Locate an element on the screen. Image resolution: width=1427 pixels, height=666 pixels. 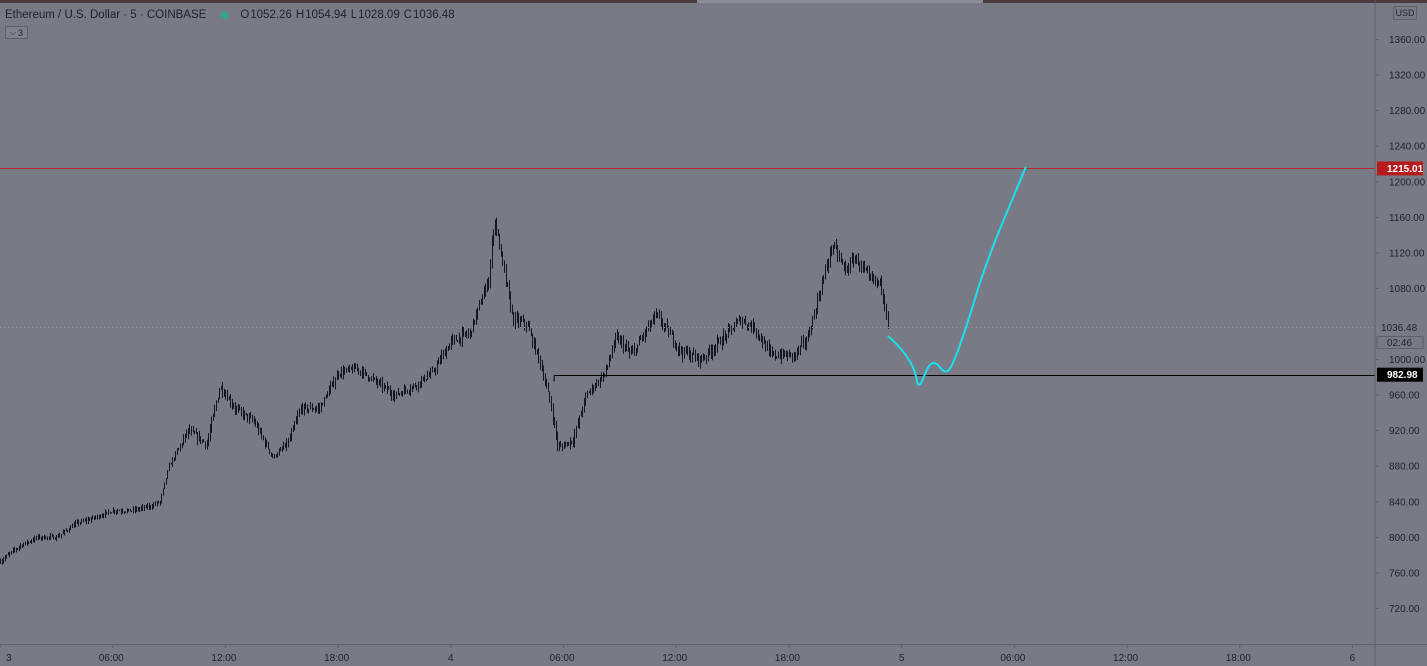
time-tick-label: 6 is located at coordinates (1353, 658).